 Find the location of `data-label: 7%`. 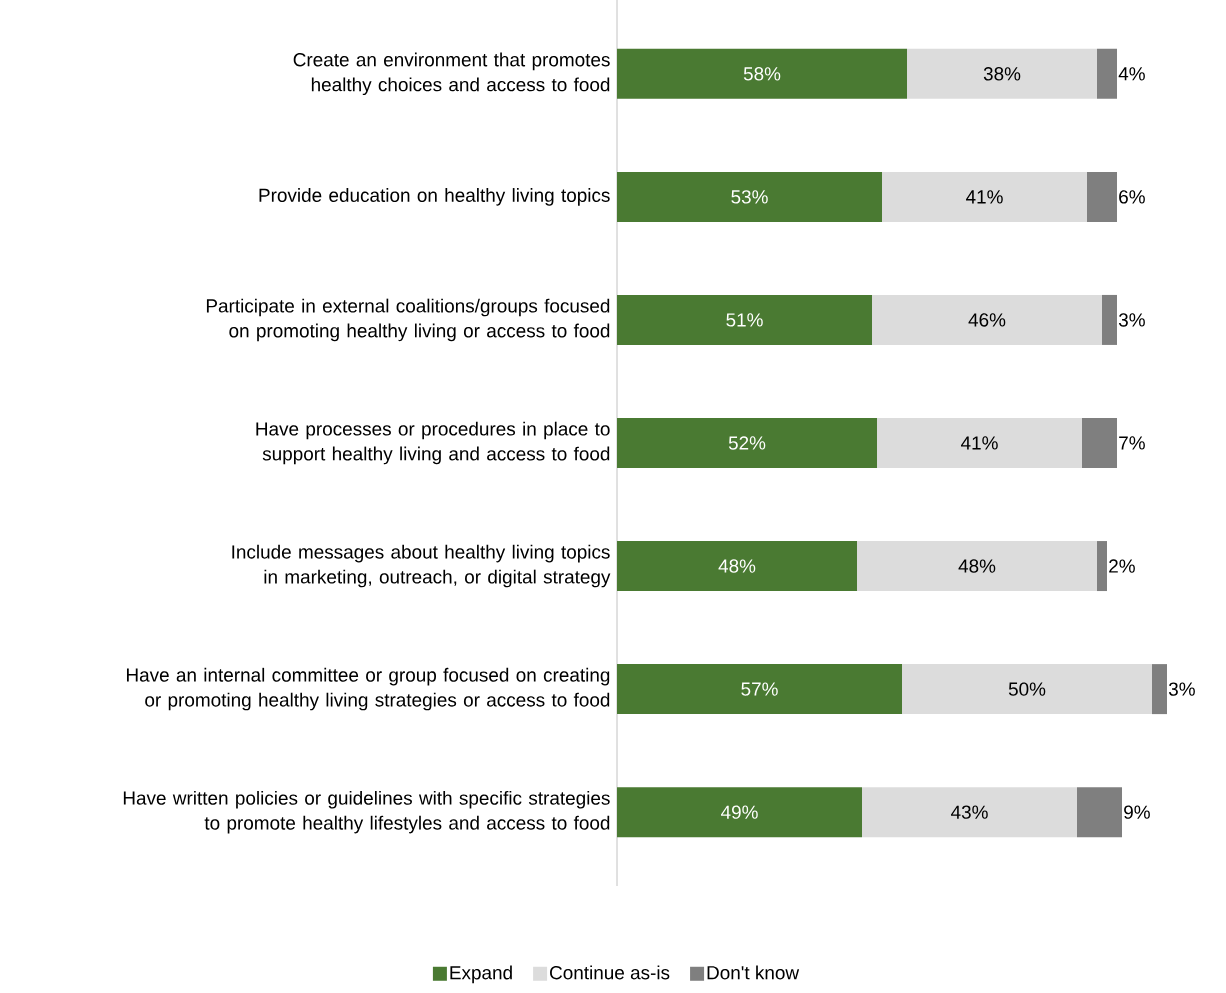

data-label: 7% is located at coordinates (1132, 443).